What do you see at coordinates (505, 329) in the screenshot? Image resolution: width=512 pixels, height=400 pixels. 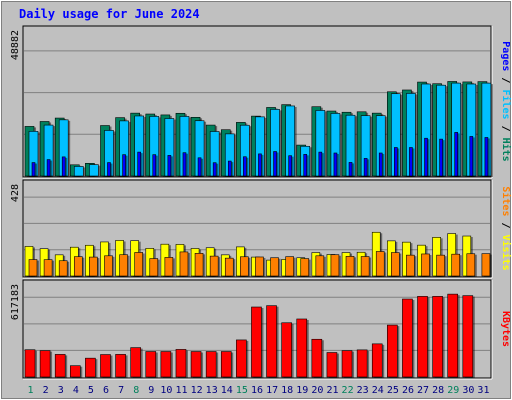 I see `legend-kbytes: KBytes` at bounding box center [505, 329].